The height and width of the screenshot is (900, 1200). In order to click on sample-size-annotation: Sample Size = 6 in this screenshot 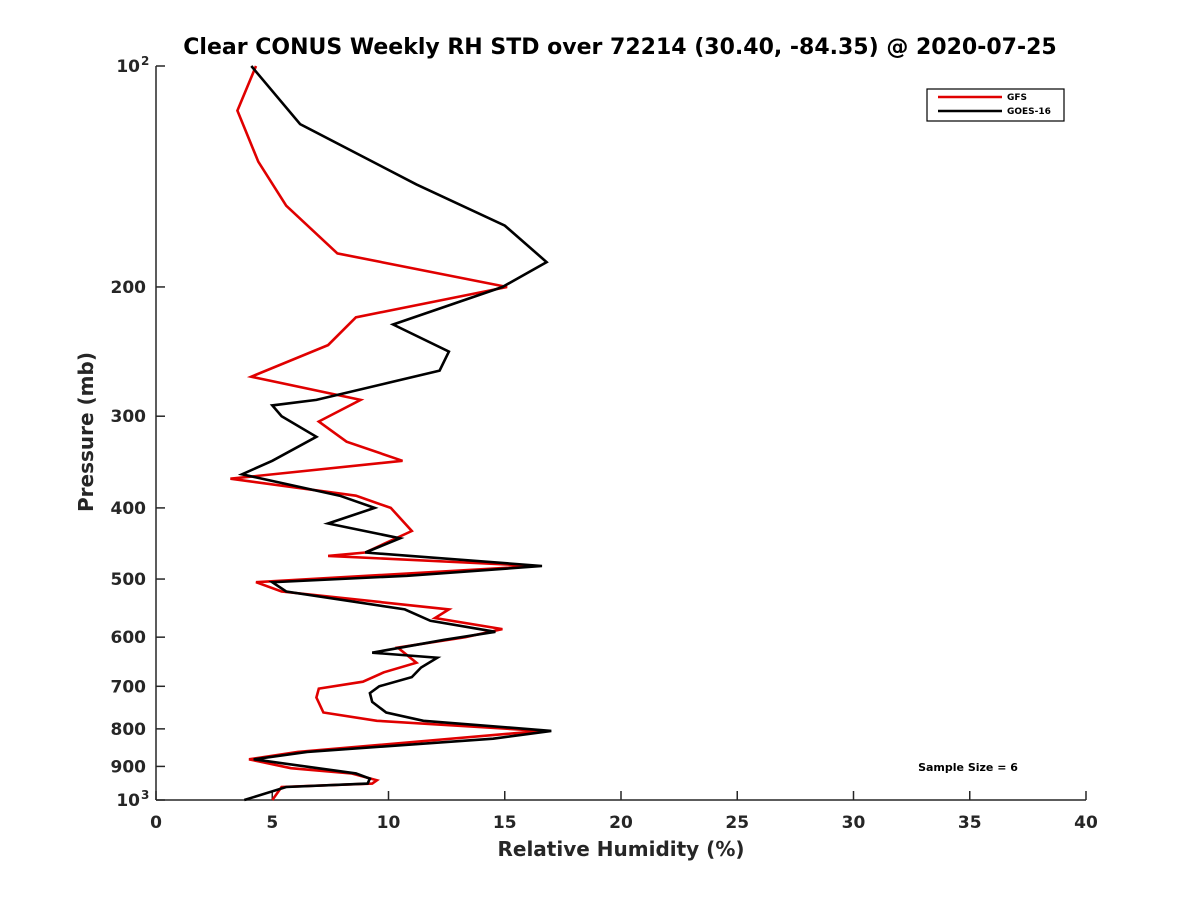, I will do `click(968, 767)`.